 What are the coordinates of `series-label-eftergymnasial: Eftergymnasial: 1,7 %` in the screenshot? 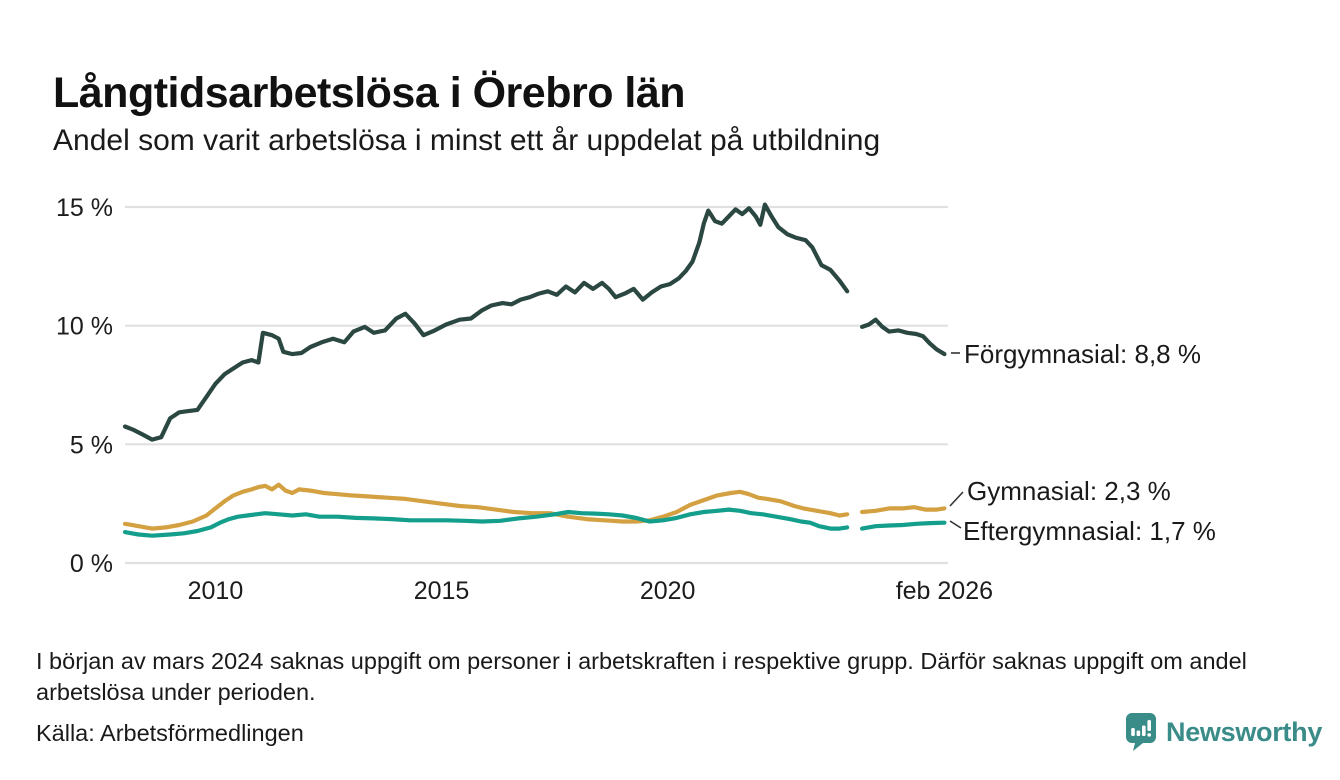 It's located at (1089, 531).